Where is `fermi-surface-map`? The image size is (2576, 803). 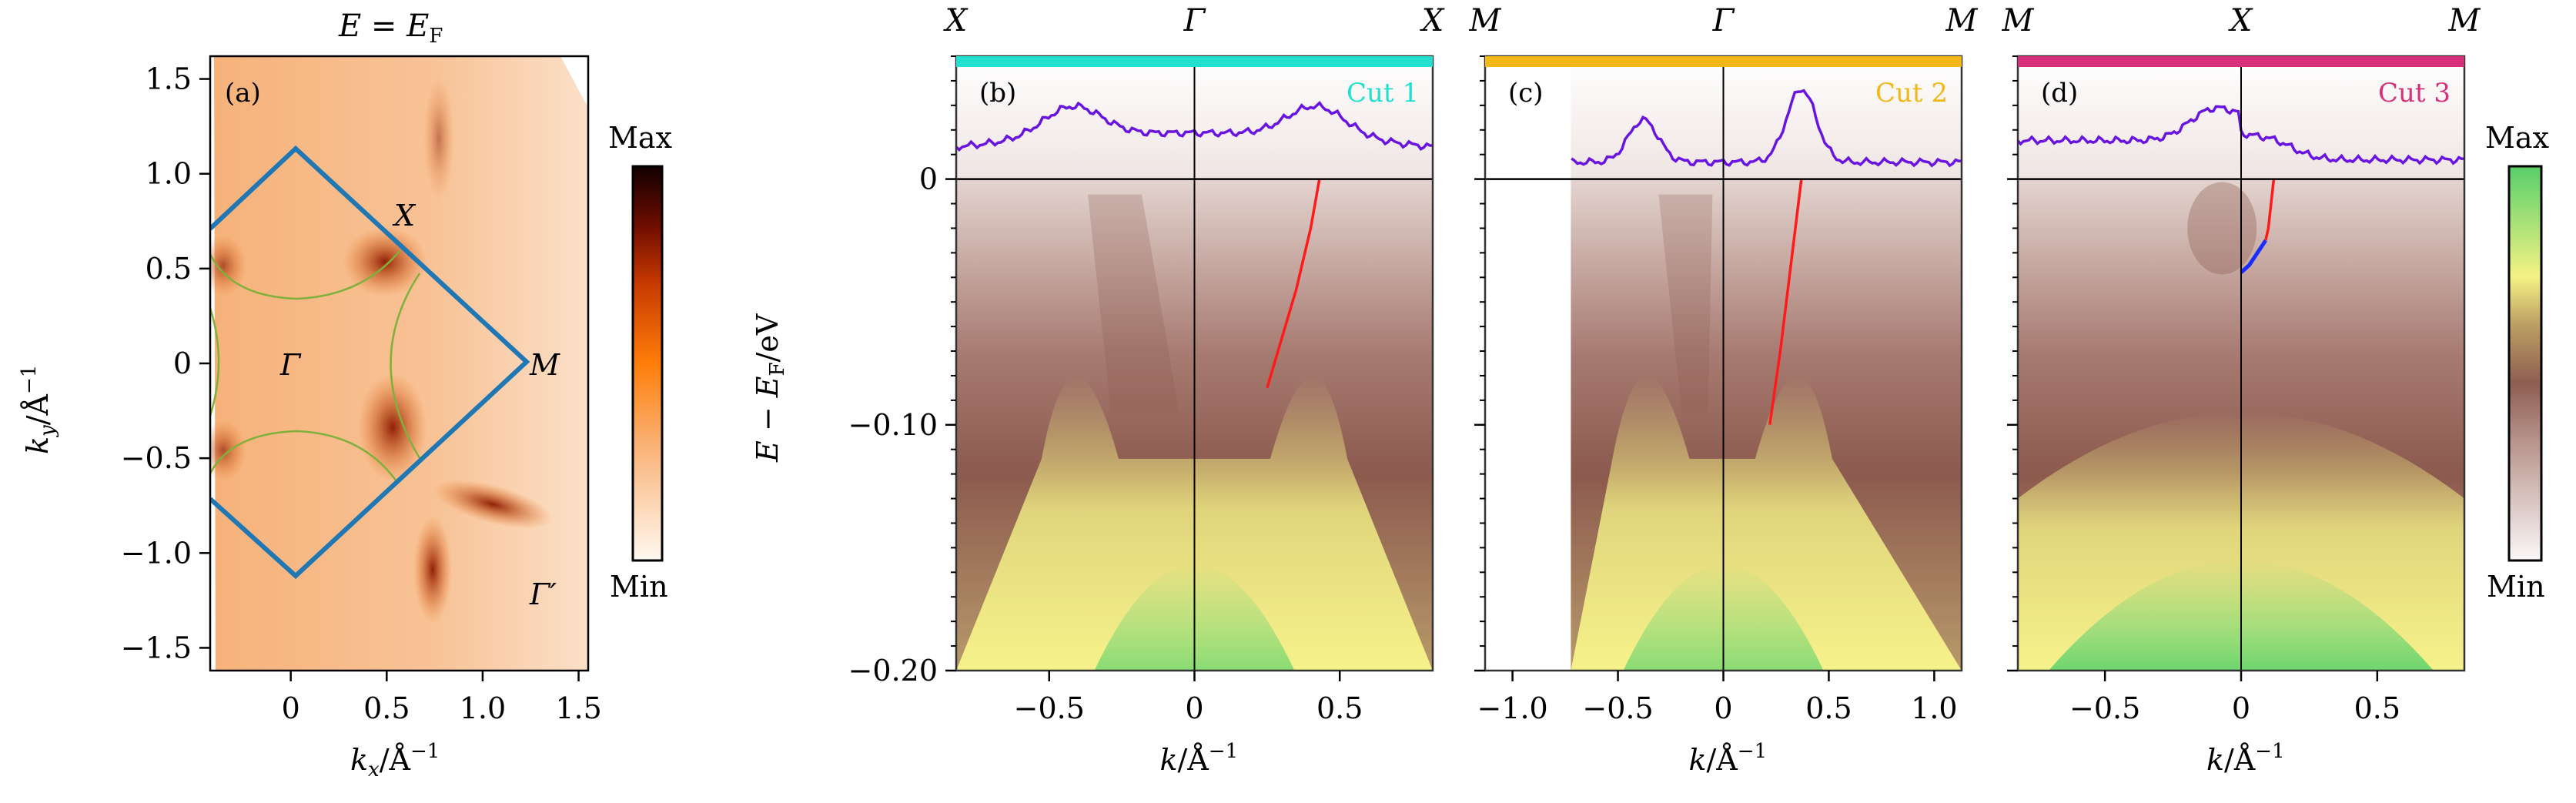
fermi-surface-map is located at coordinates (399, 363).